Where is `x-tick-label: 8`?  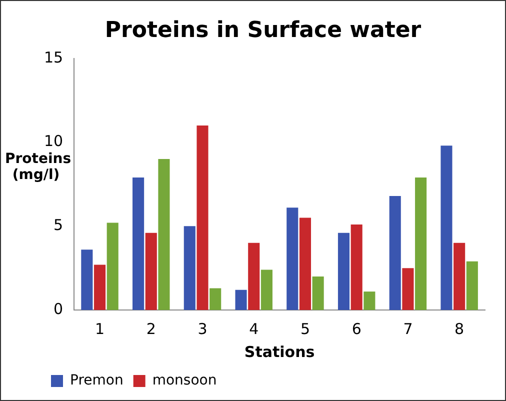 x-tick-label: 8 is located at coordinates (459, 329).